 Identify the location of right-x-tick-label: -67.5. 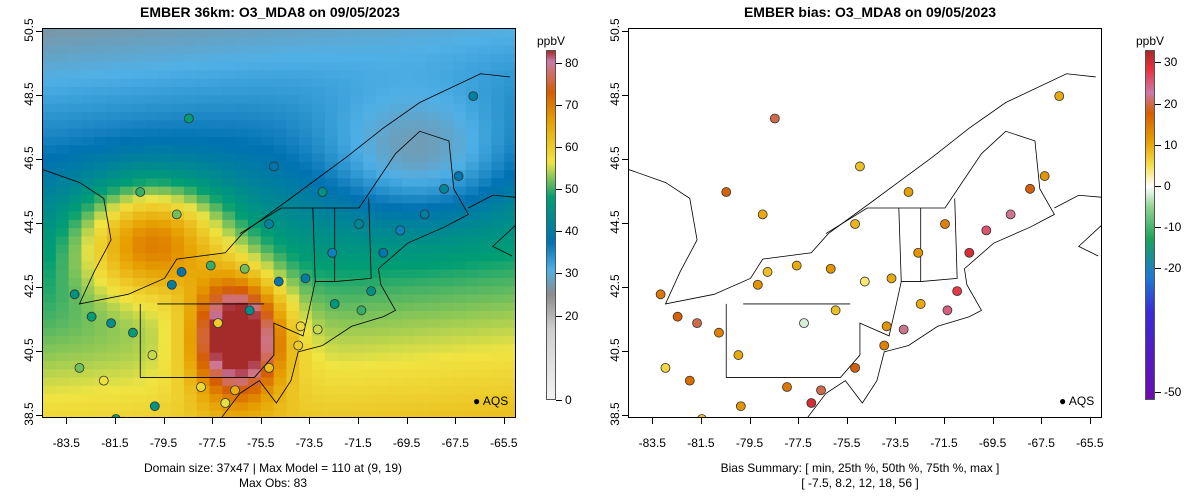
(1041, 443).